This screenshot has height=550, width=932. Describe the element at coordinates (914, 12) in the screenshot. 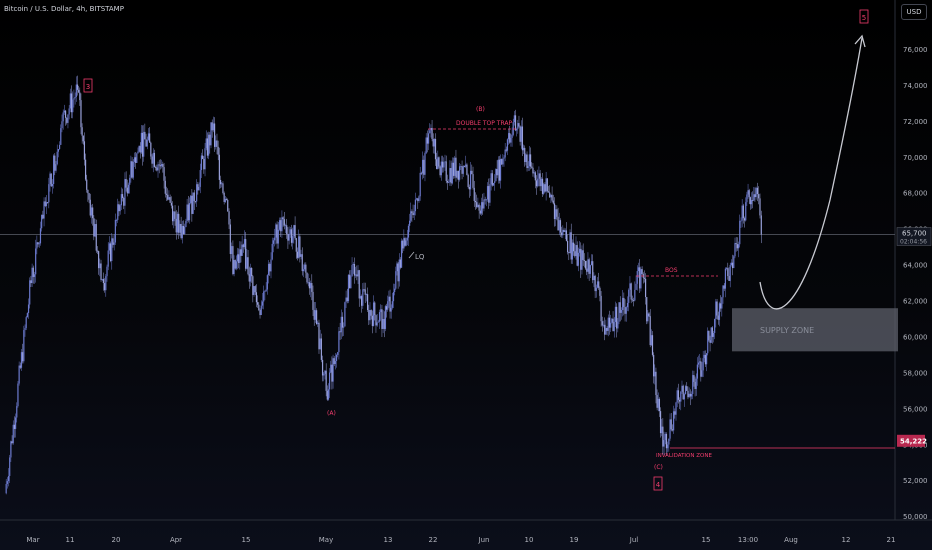

I see `currency-button: USD` at that location.